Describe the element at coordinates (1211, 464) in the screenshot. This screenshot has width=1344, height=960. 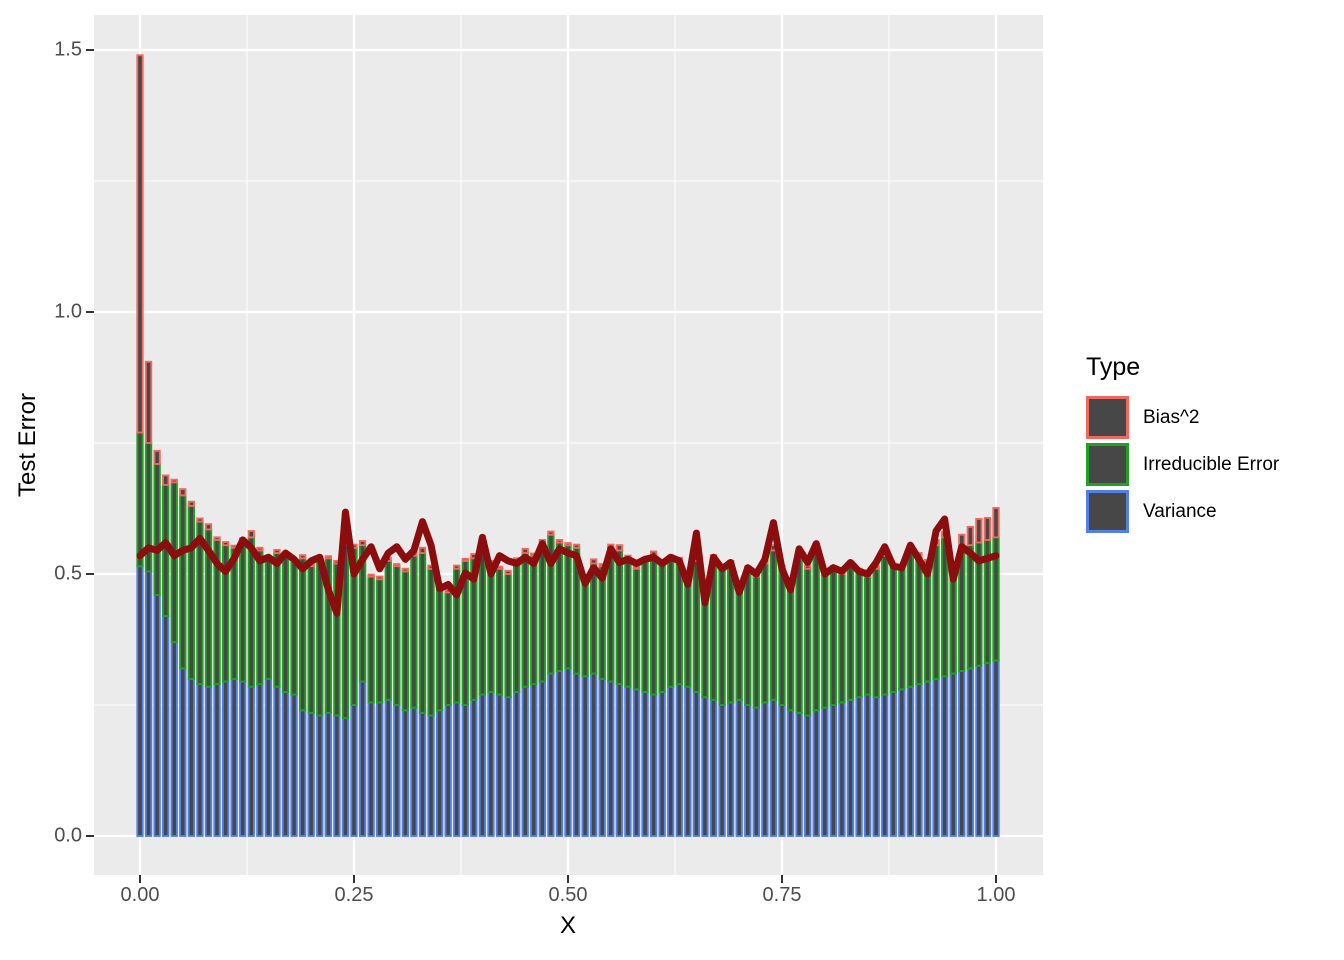
I see `legend-label-irreducible: Irreducible Error` at that location.